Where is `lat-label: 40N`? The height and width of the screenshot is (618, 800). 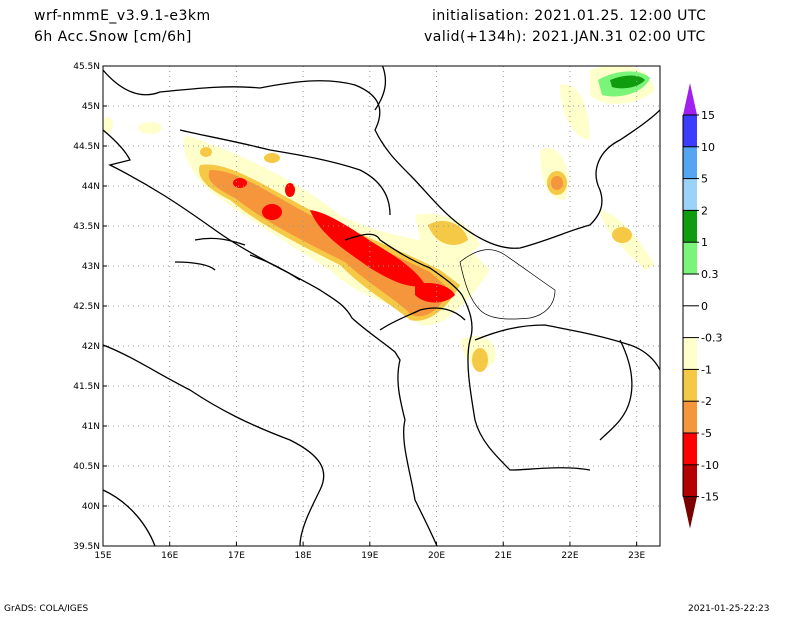 lat-label: 40N is located at coordinates (91, 507).